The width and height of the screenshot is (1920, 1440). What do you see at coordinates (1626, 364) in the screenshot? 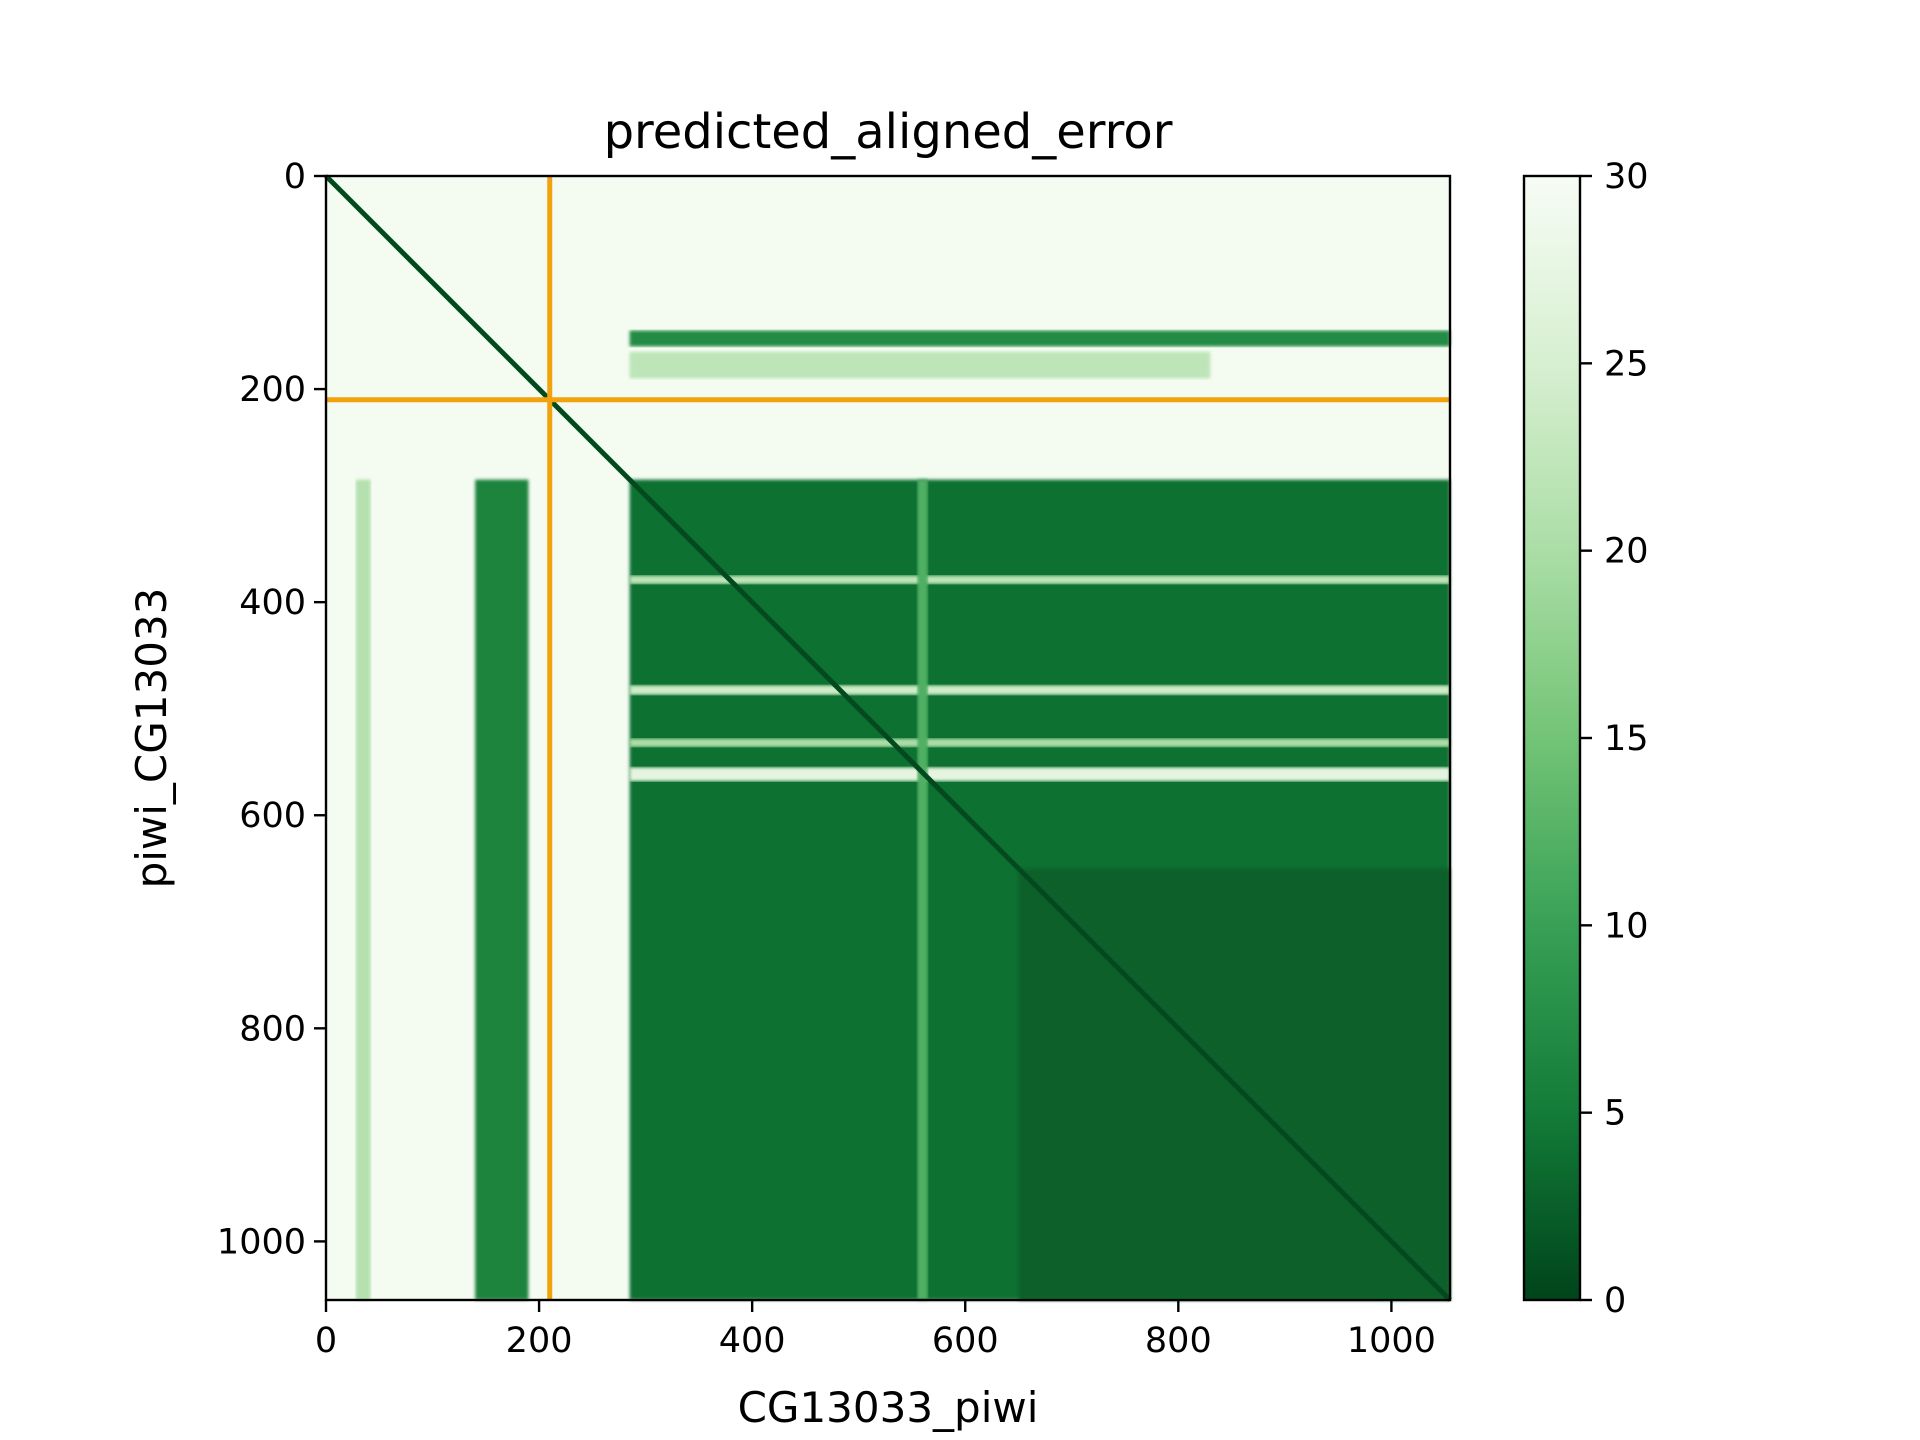
I see `colorbar-tick-label: 25` at bounding box center [1626, 364].